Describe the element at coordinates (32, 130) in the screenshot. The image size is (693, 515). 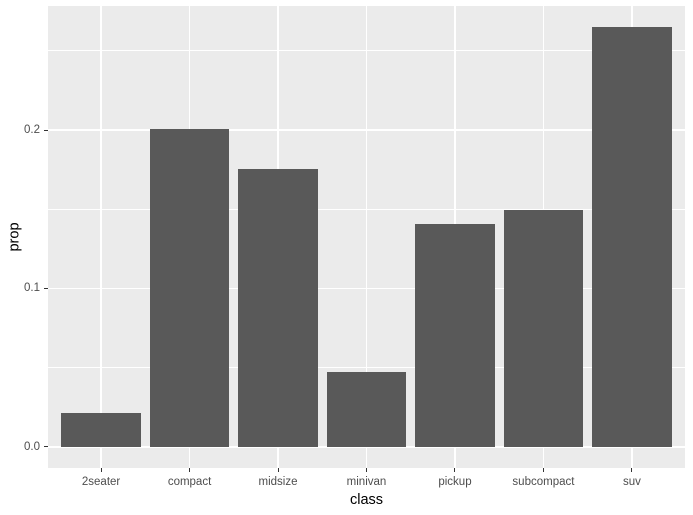
I see `y-tick-label: 0.2` at that location.